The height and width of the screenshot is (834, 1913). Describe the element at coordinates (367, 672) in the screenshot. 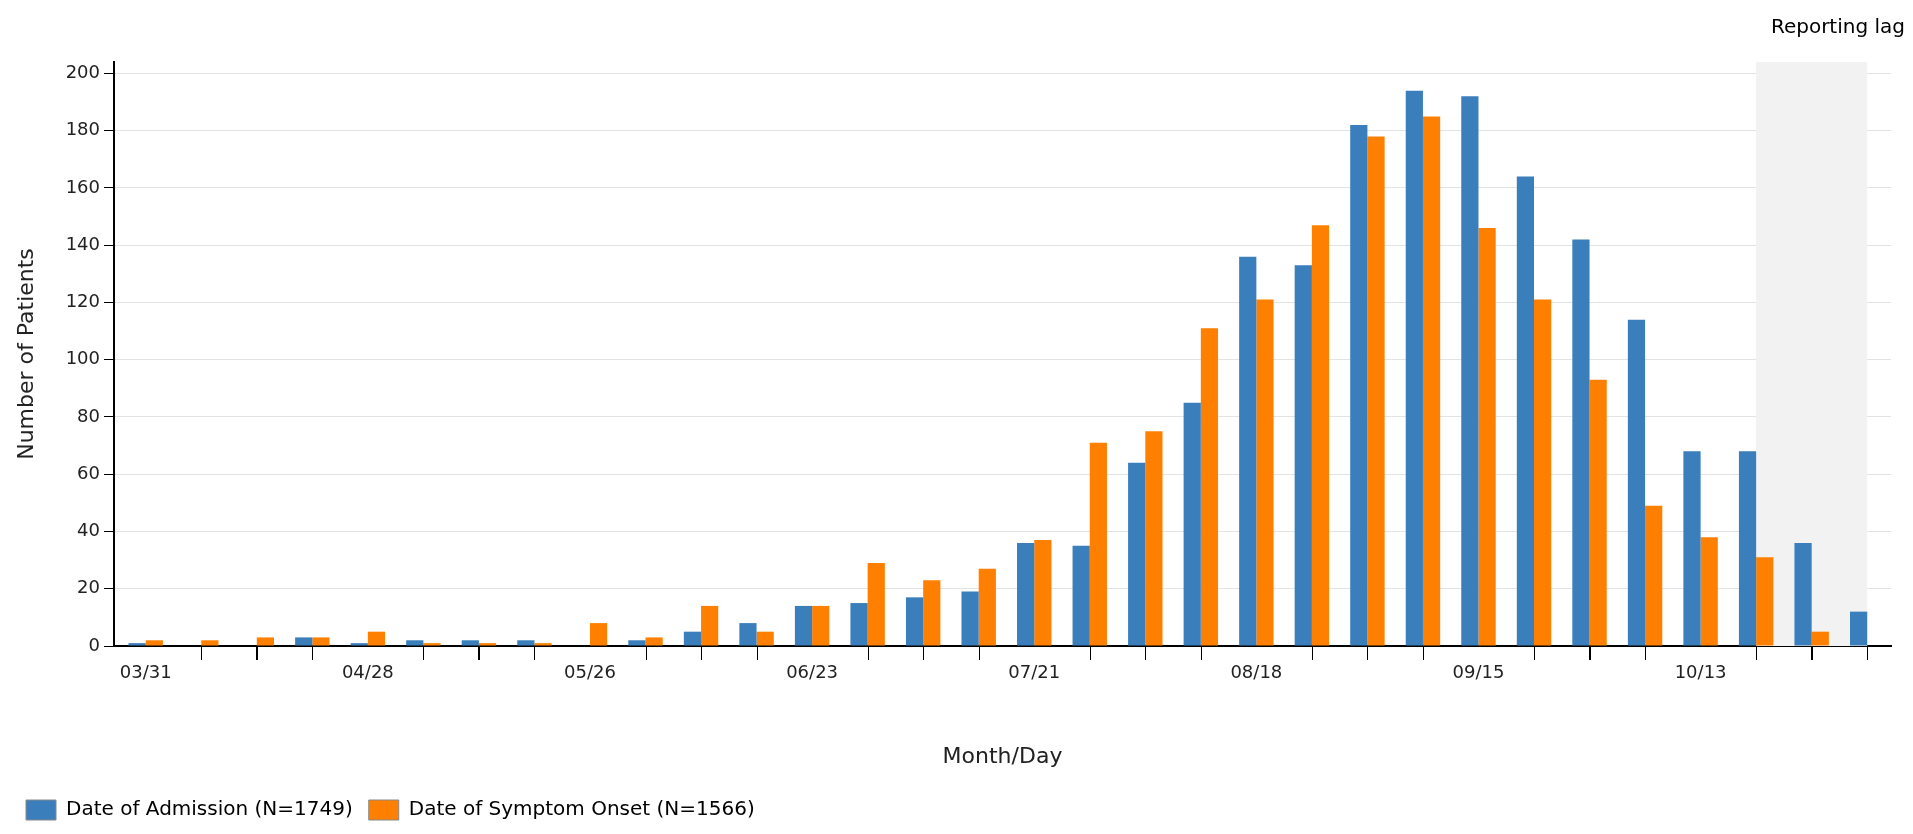

I see `x-tick-label: 04/28` at that location.